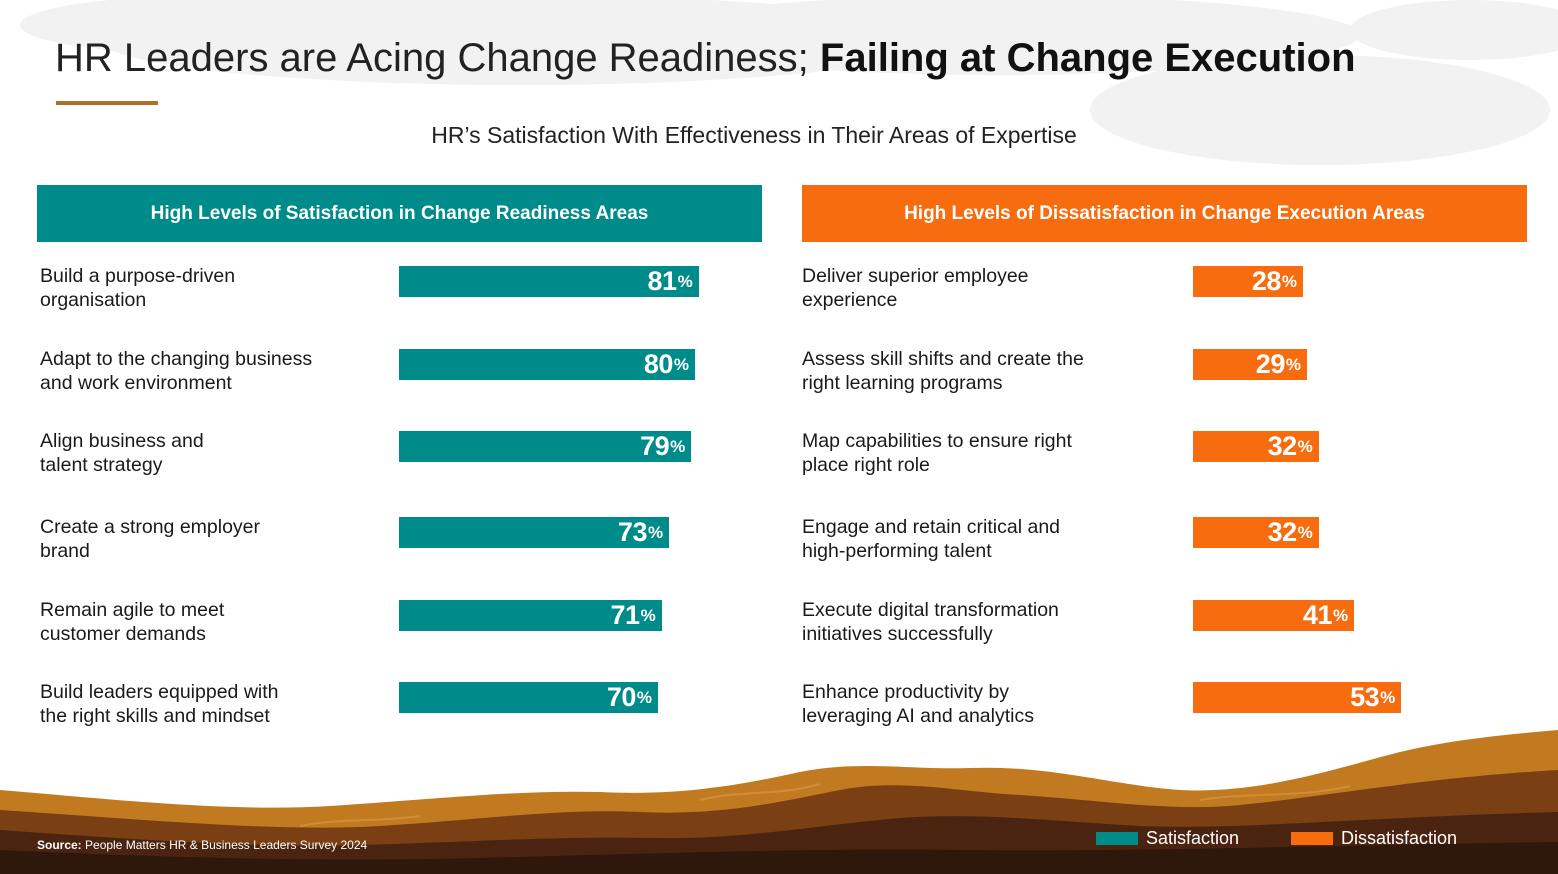 The image size is (1558, 874). Describe the element at coordinates (1399, 838) in the screenshot. I see `legend-label-dissatisfaction: Dissatisfaction` at that location.